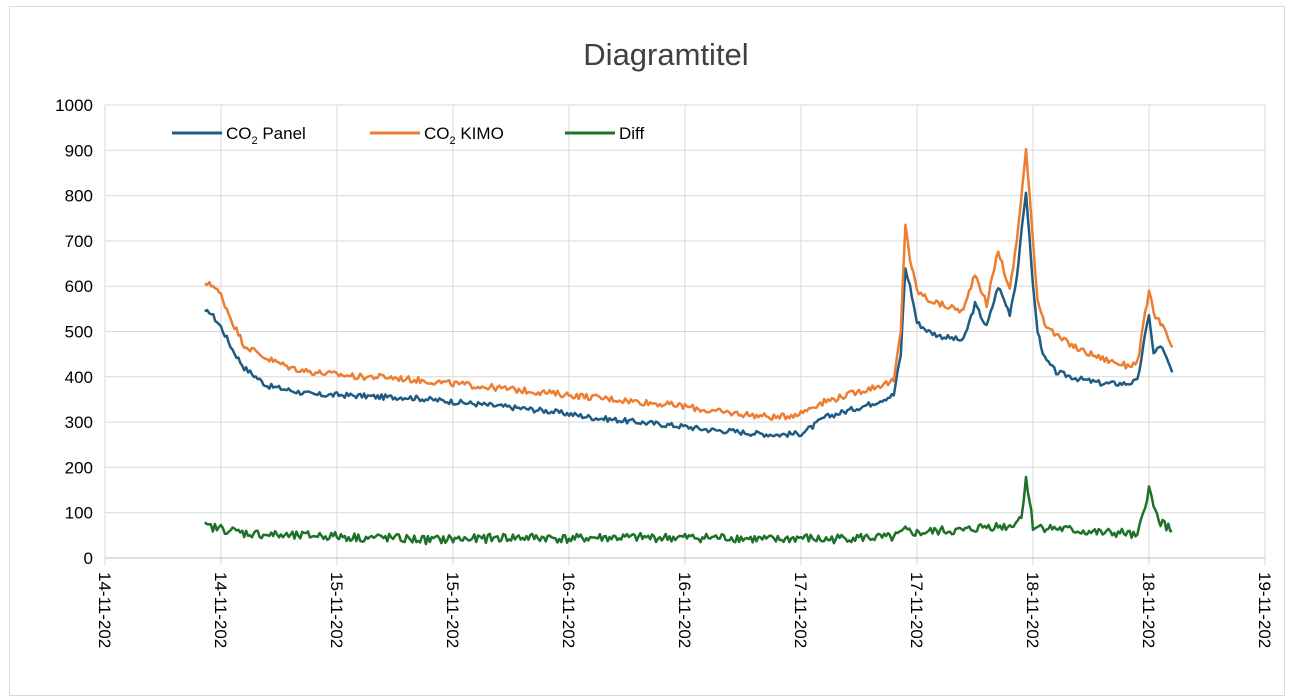  I want to click on y-tick-label-2: 200, so click(79, 467).